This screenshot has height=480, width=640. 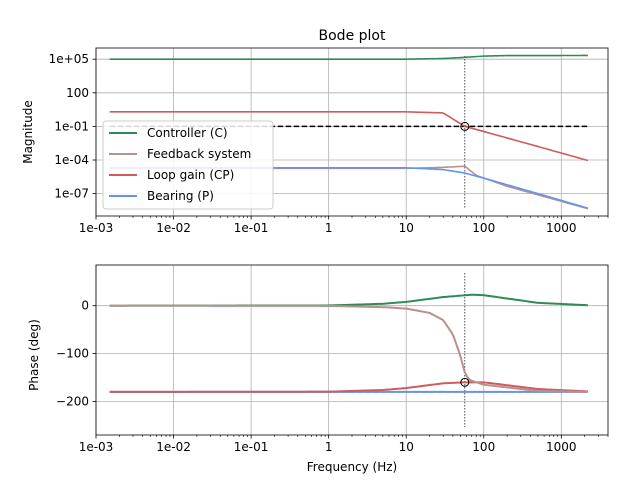 I want to click on magnitude-x-tick-label: 10, so click(x=406, y=228).